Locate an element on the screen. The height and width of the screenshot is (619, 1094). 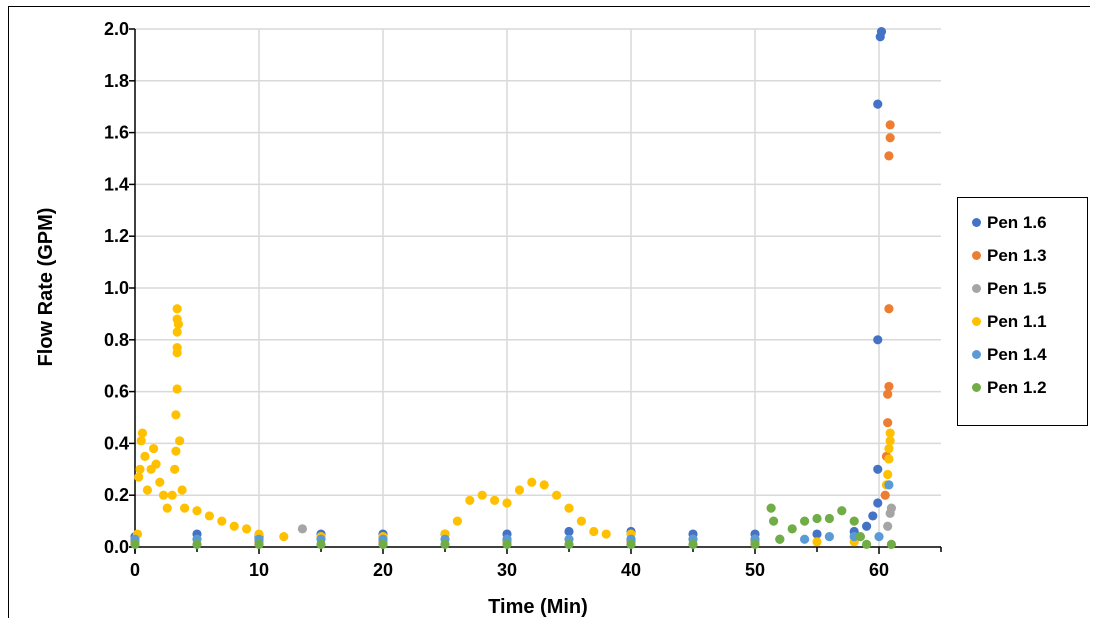
legend-label: Pen 1.4 is located at coordinates (1017, 354).